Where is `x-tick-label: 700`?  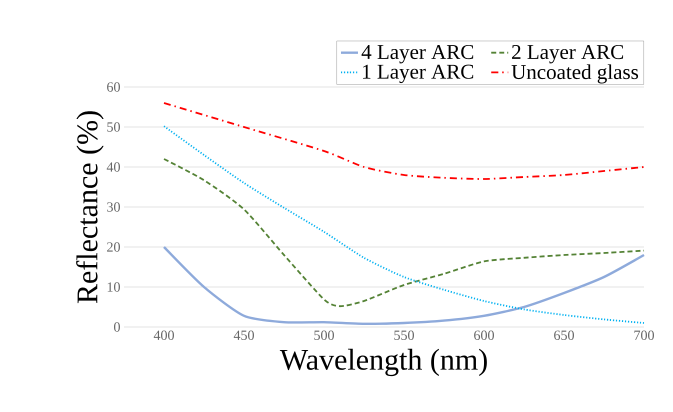 x-tick-label: 700 is located at coordinates (644, 335).